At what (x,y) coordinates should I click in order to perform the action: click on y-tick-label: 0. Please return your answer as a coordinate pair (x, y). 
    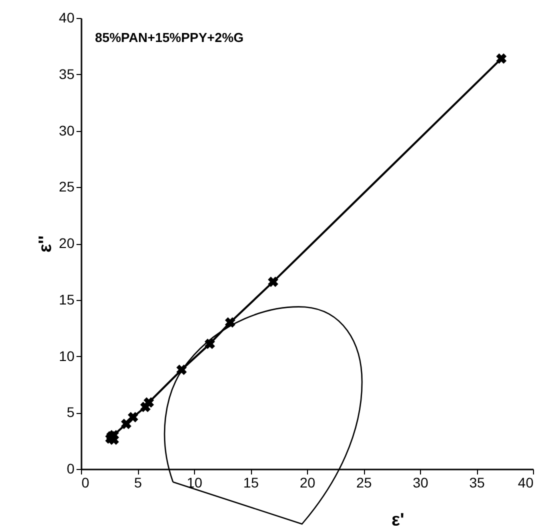
    Looking at the image, I should click on (70, 468).